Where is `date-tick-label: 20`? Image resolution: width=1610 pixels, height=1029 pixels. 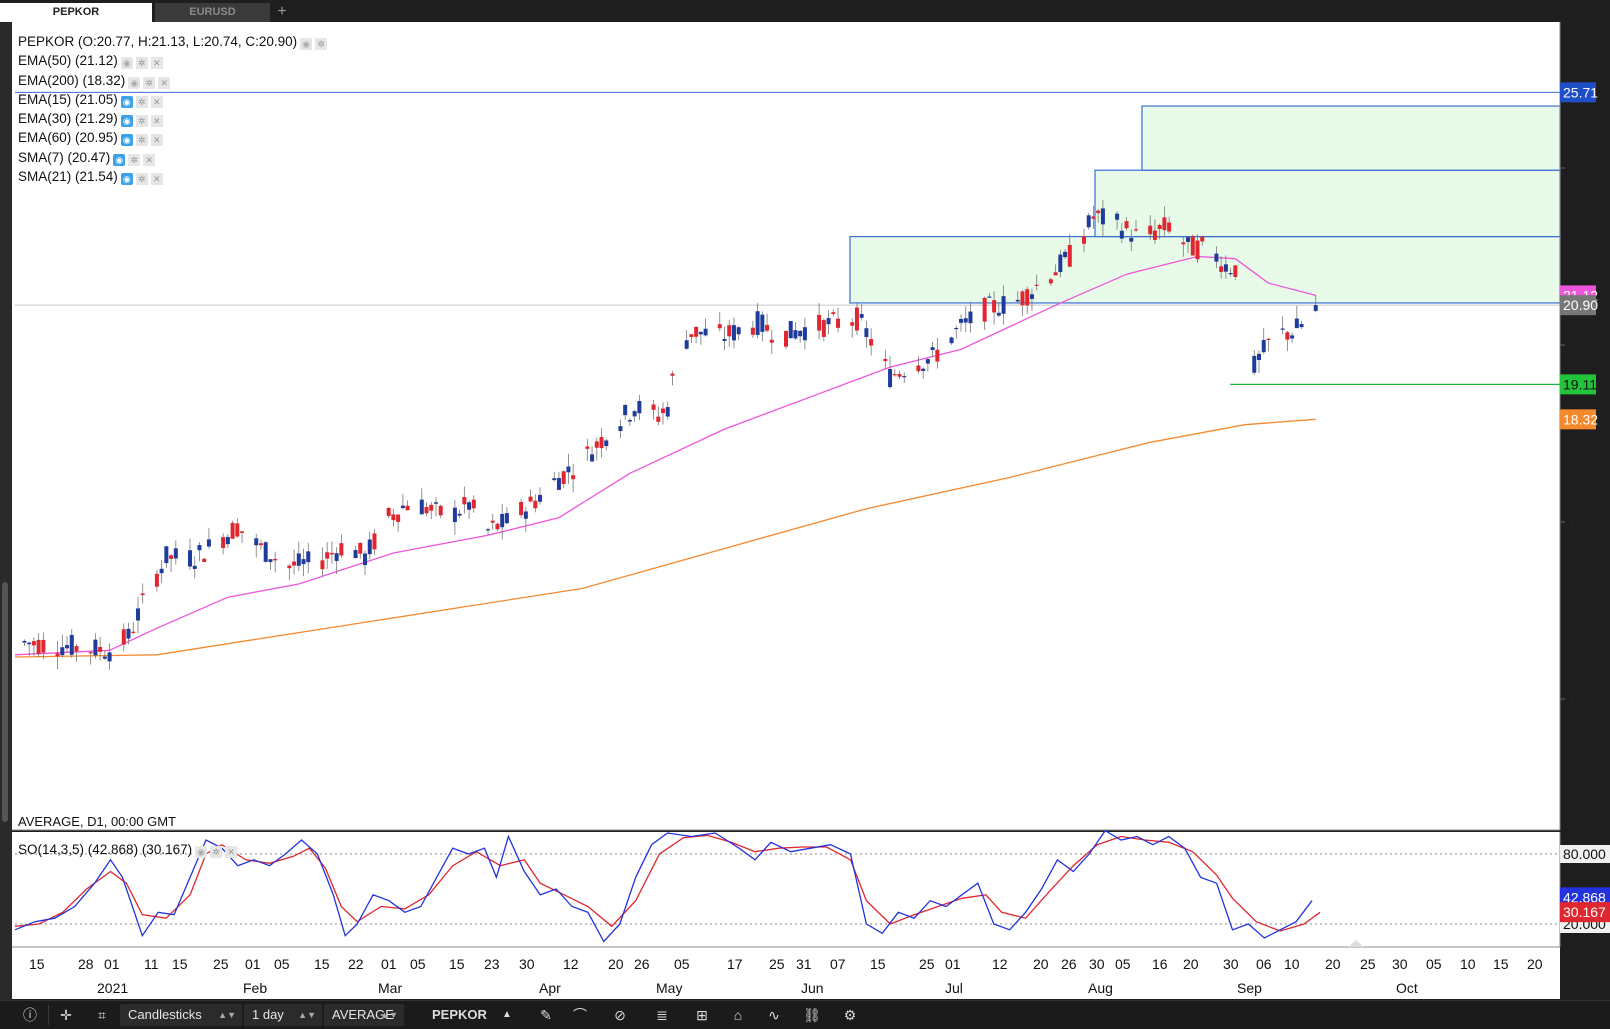 date-tick-label: 20 is located at coordinates (616, 964).